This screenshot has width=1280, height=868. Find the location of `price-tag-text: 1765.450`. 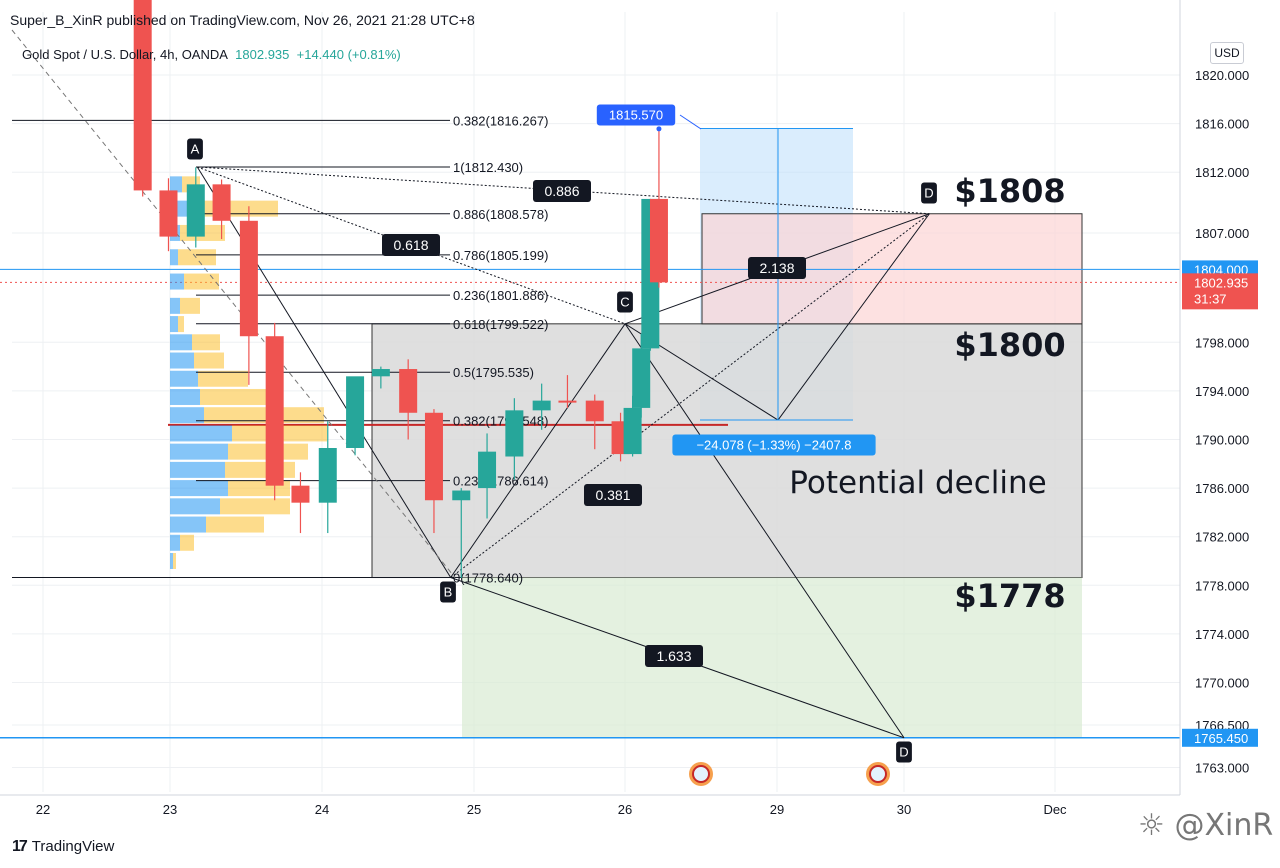

price-tag-text: 1765.450 is located at coordinates (1221, 738).